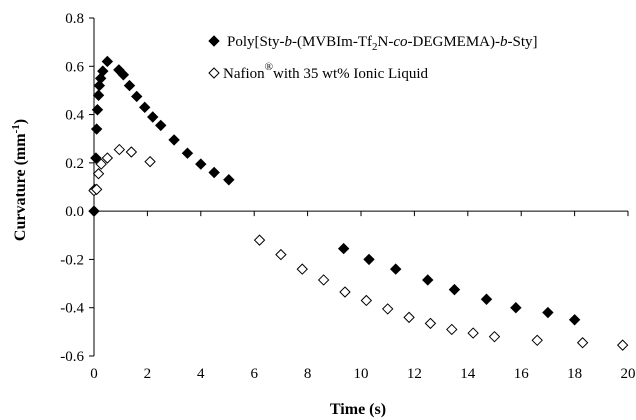  I want to click on y-tick-label: -0.6, so click(72, 357).